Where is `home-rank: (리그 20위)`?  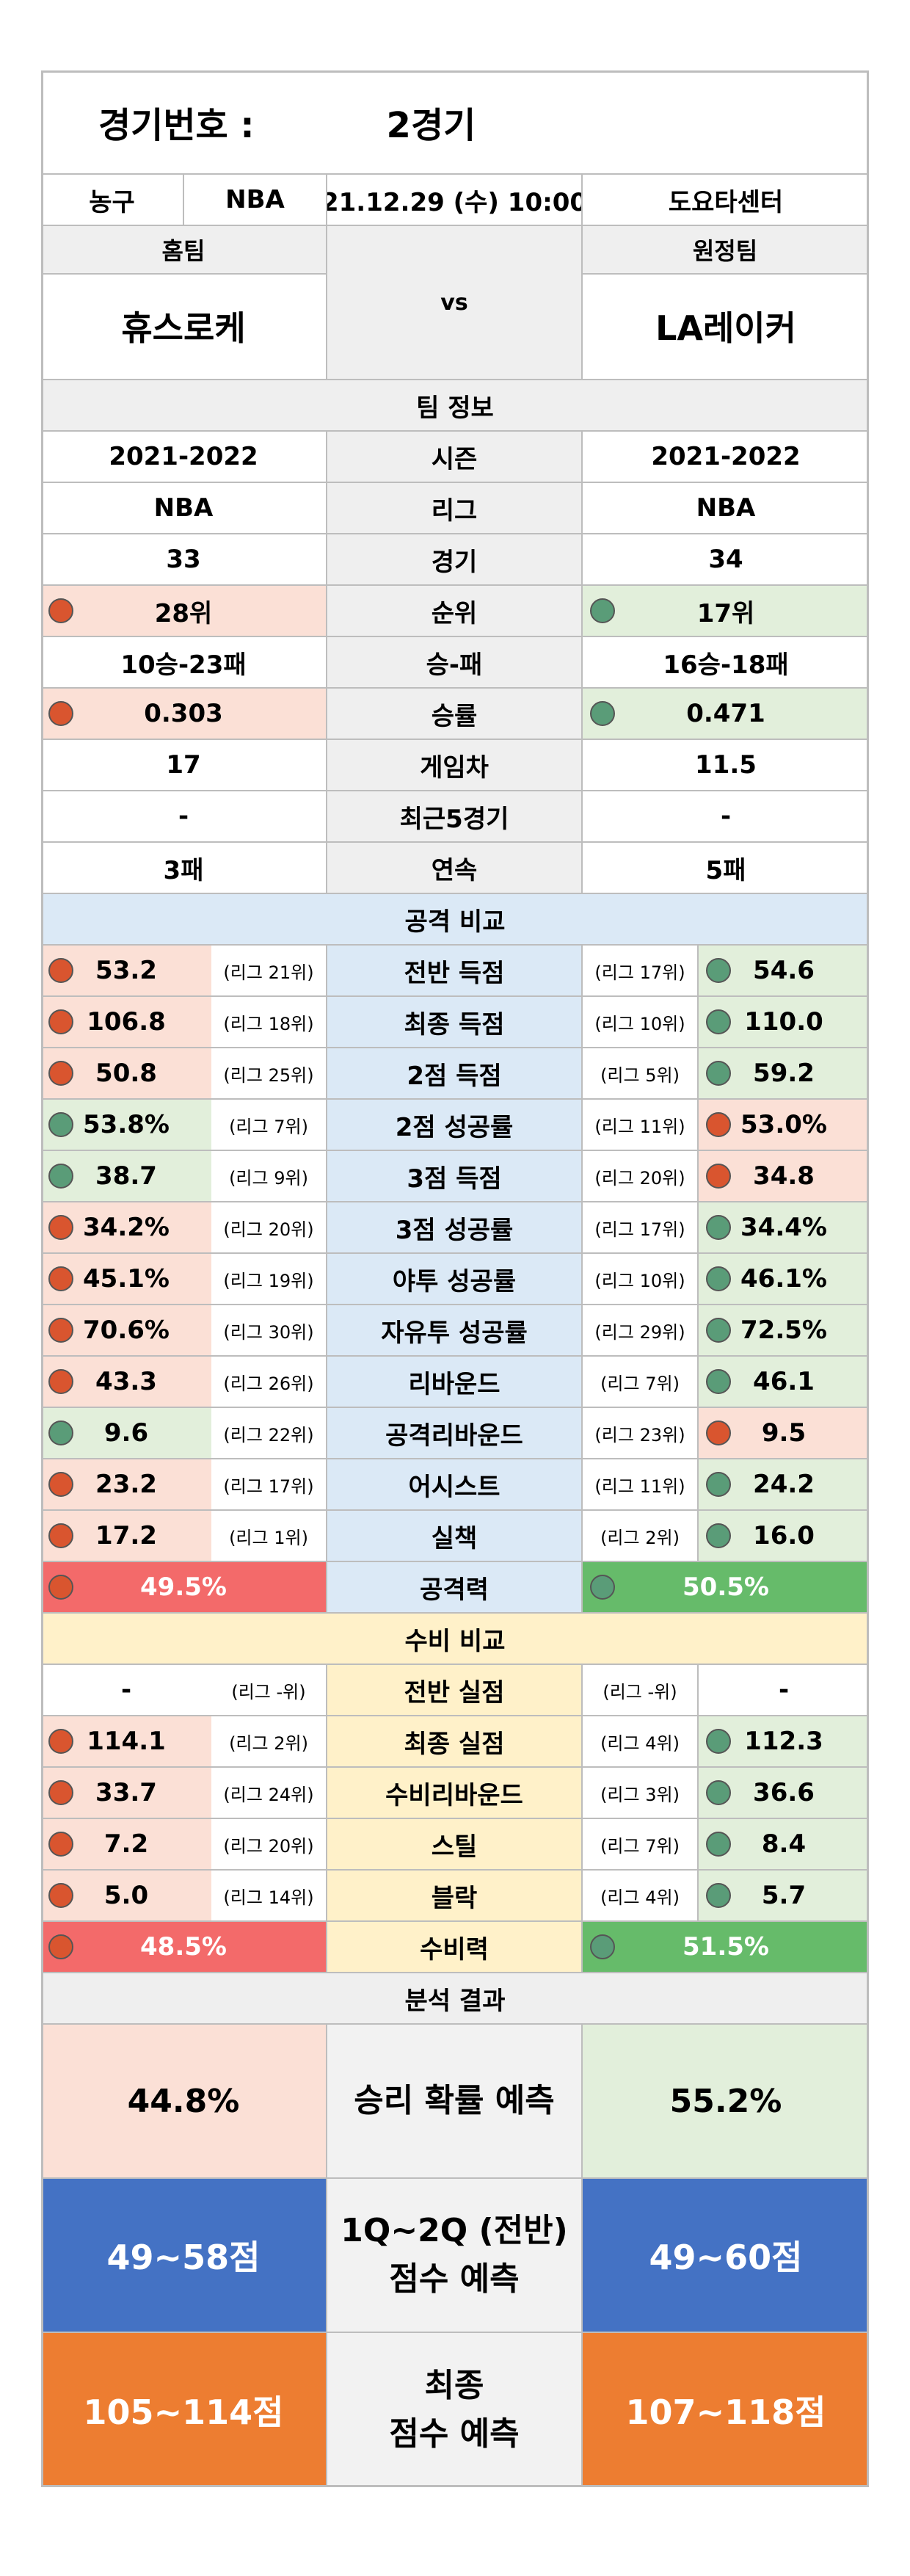 home-rank: (리그 20위) is located at coordinates (269, 1227).